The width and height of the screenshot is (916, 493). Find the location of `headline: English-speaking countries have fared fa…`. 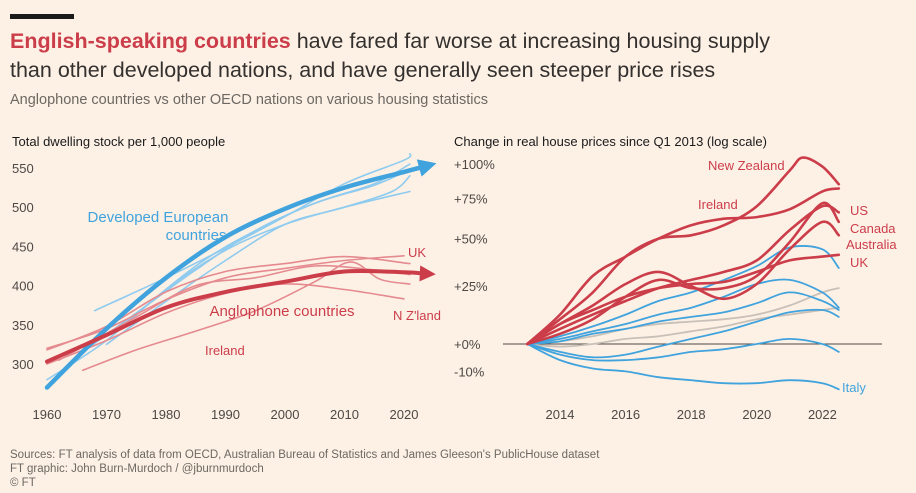

headline: English-speaking countries have fared fa… is located at coordinates (450, 56).